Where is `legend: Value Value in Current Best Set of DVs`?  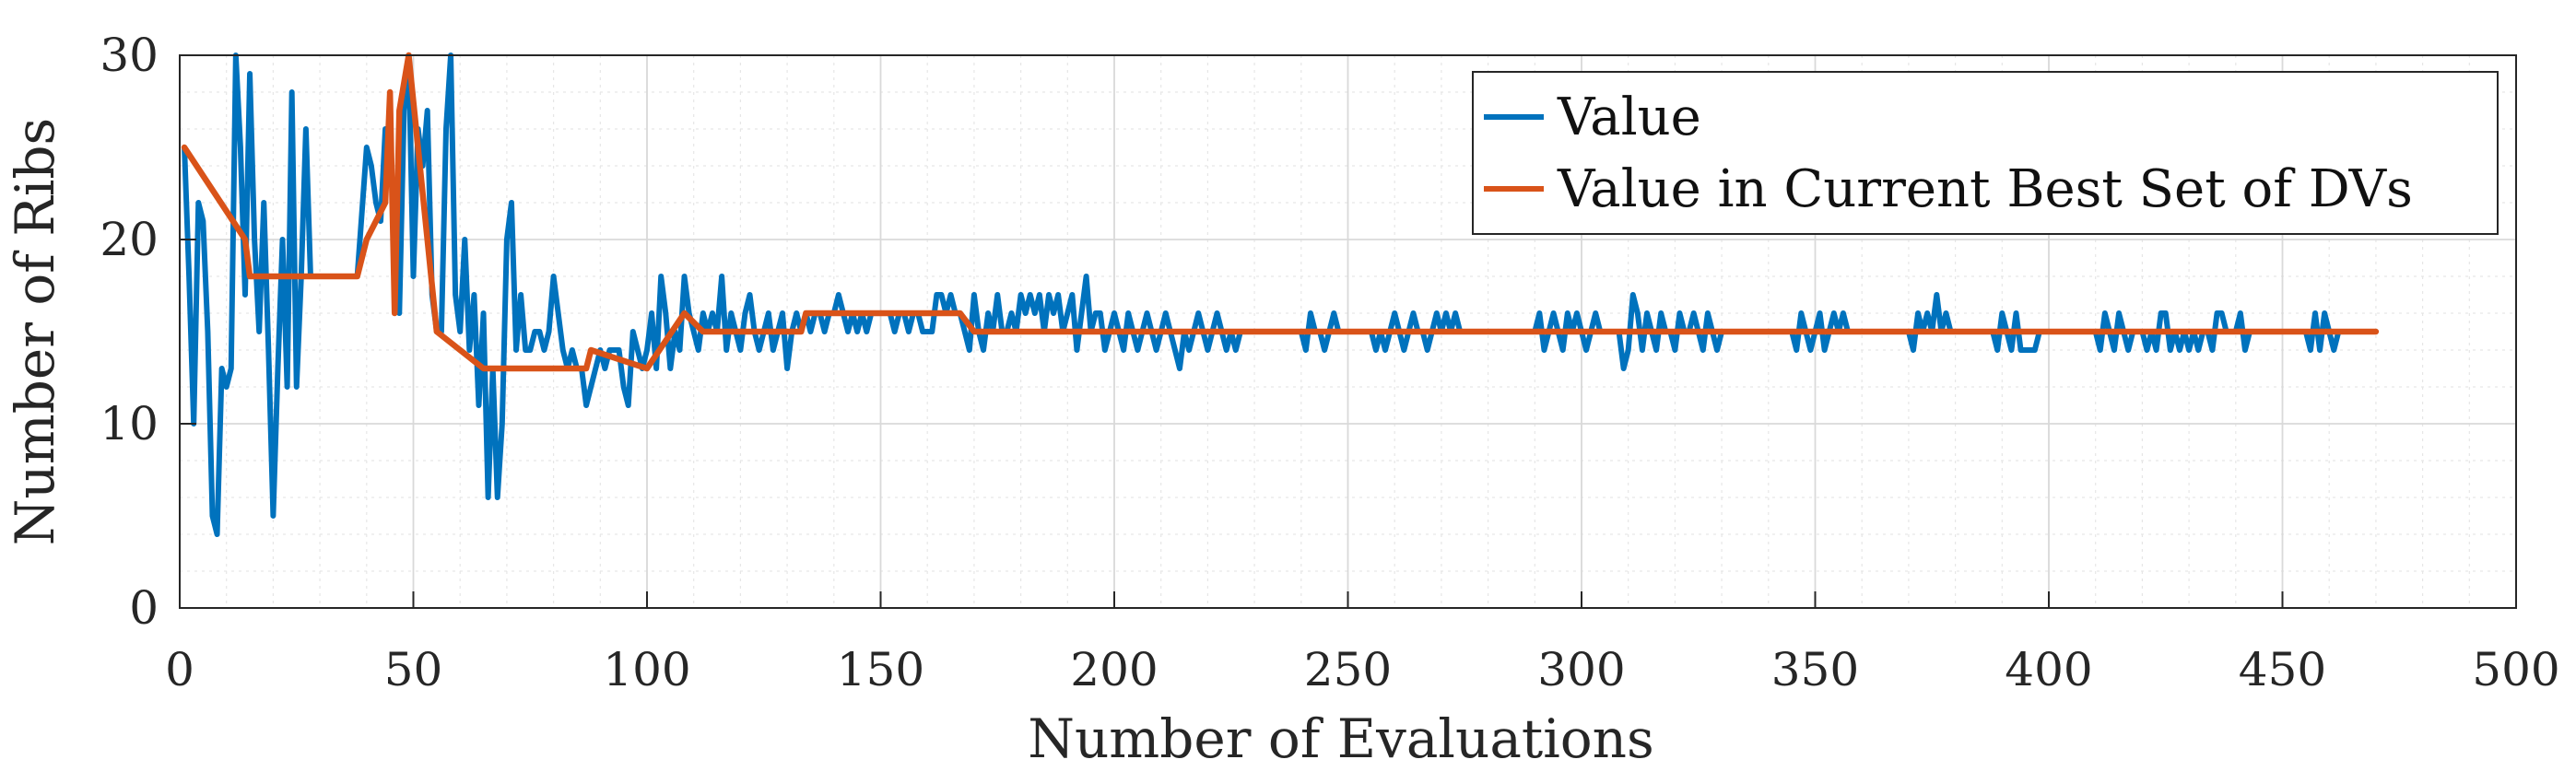 legend: Value Value in Current Best Set of DVs is located at coordinates (1986, 153).